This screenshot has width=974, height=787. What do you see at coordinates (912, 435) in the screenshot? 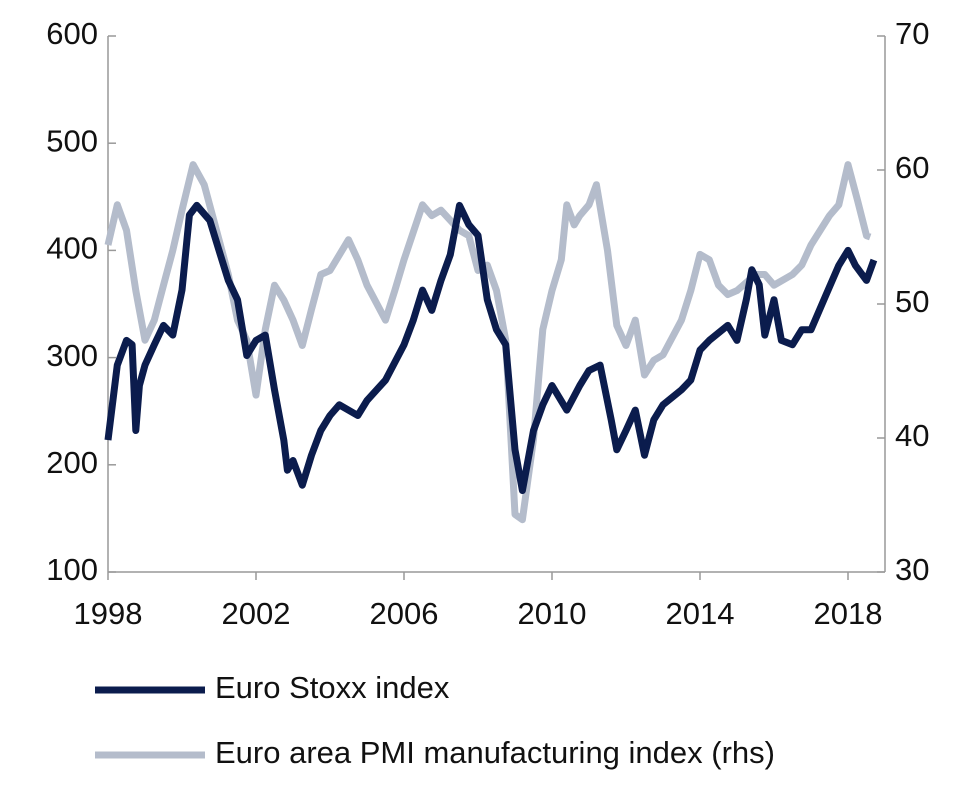
I see `y2-tick-label: 40` at bounding box center [912, 435].